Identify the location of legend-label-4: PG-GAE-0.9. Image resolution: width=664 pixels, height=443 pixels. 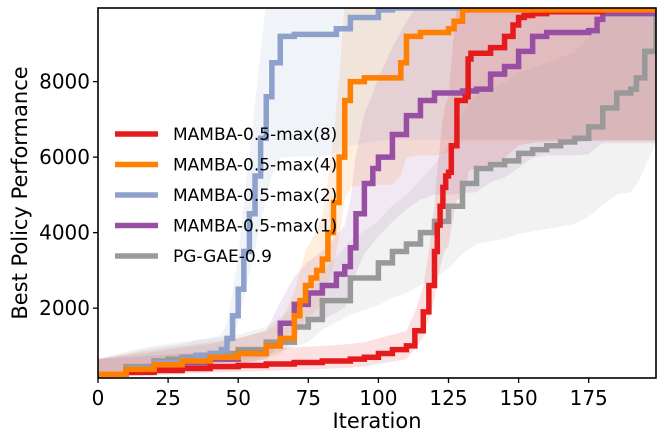
(222, 257).